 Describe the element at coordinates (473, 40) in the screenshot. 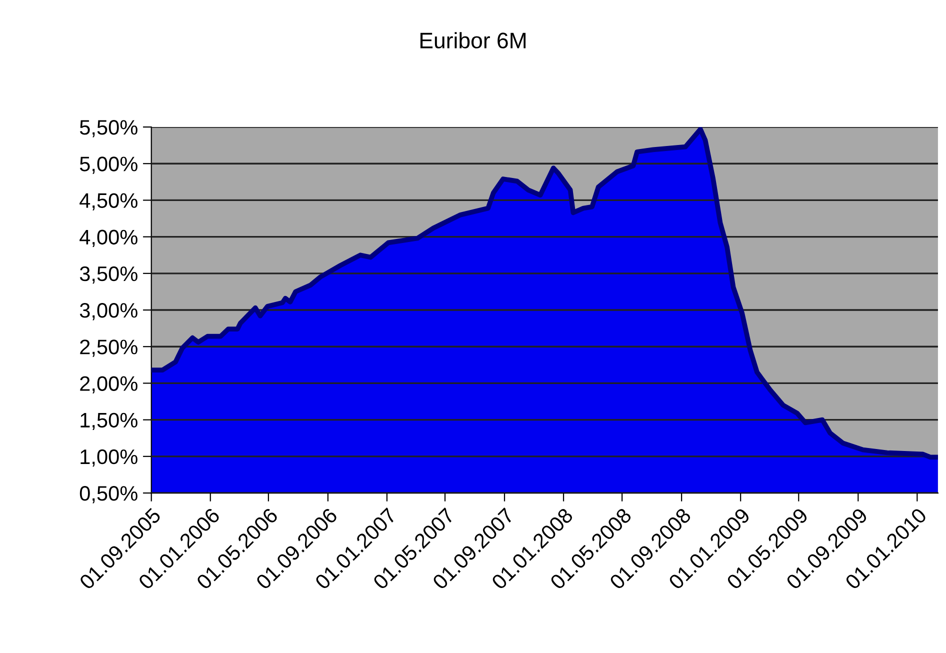

I see `chart-title: Euribor 6M` at that location.